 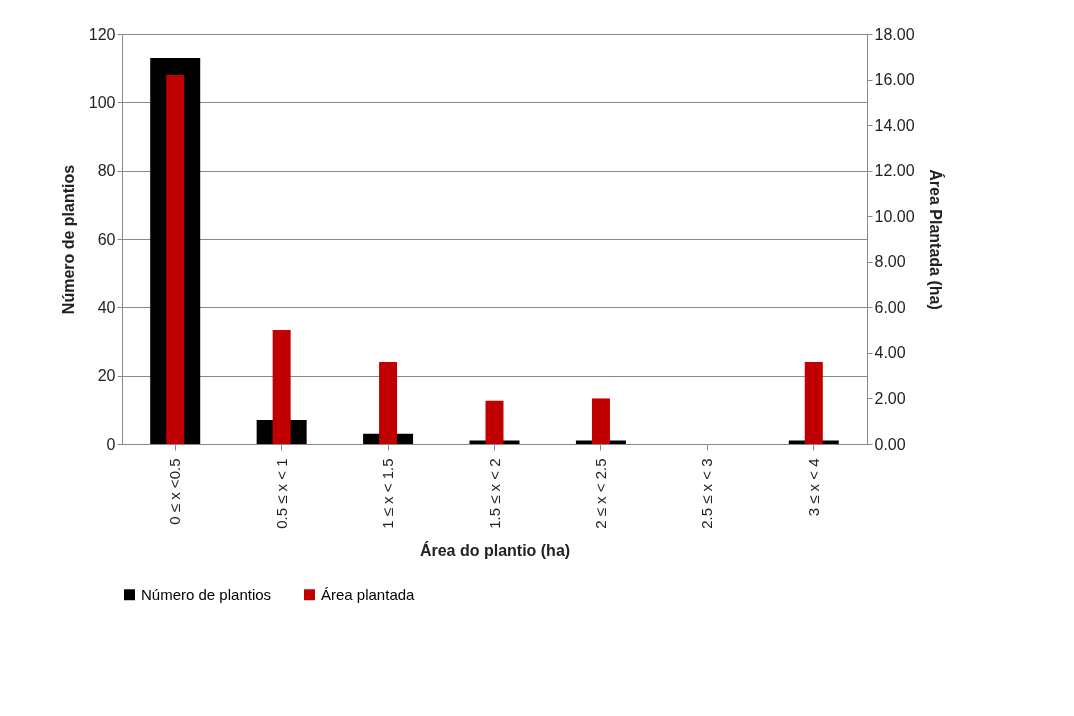 I want to click on y2-tick-label: 2.00, so click(x=890, y=398).